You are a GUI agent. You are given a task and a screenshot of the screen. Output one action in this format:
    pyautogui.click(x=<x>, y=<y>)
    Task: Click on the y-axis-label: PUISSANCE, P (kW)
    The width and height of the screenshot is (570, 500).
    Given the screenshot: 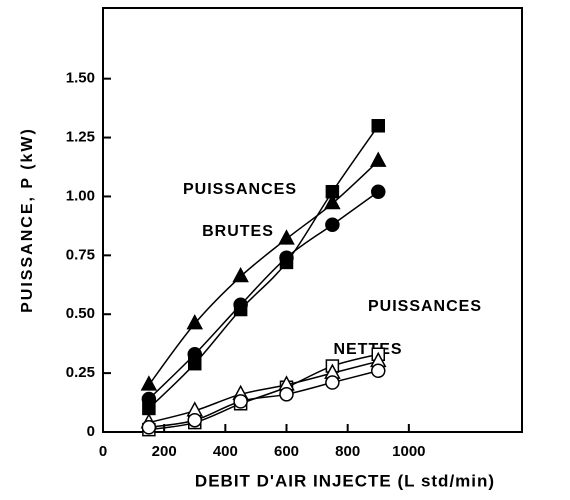 What is the action you would take?
    pyautogui.click(x=27, y=220)
    